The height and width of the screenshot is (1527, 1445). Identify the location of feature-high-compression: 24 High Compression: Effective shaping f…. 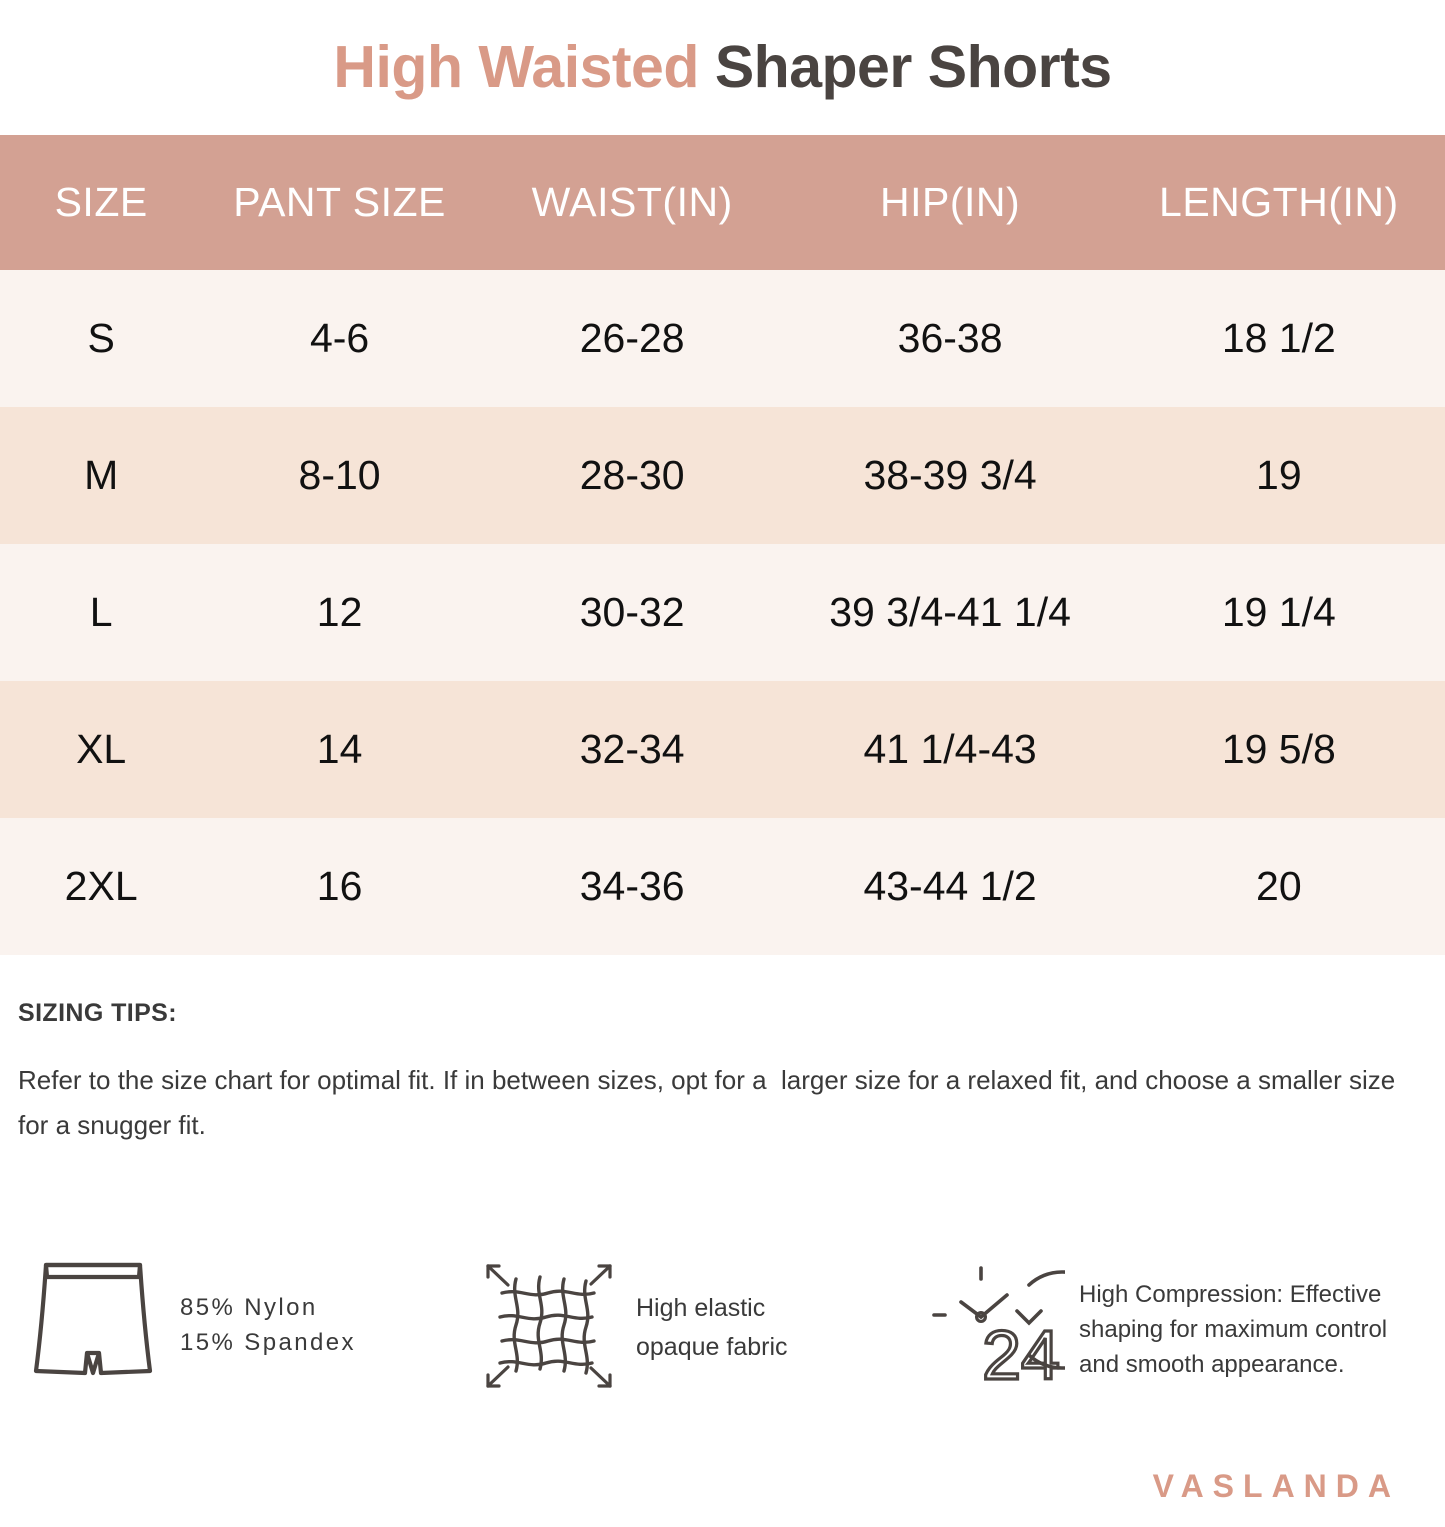
(1175, 1327).